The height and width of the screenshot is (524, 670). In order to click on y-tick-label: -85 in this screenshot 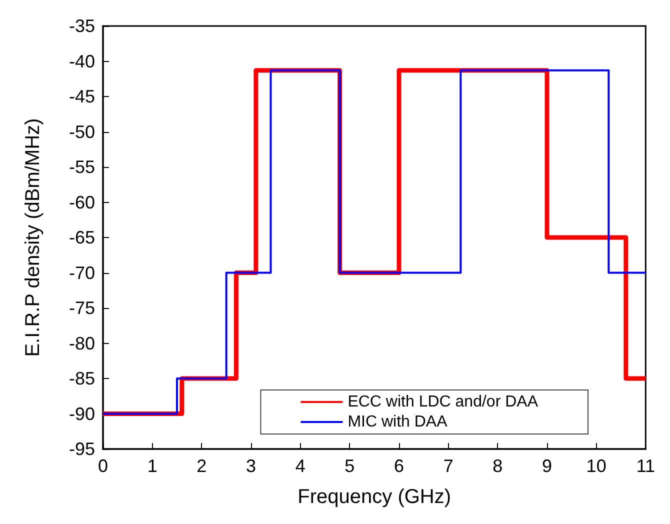, I will do `click(81, 378)`.